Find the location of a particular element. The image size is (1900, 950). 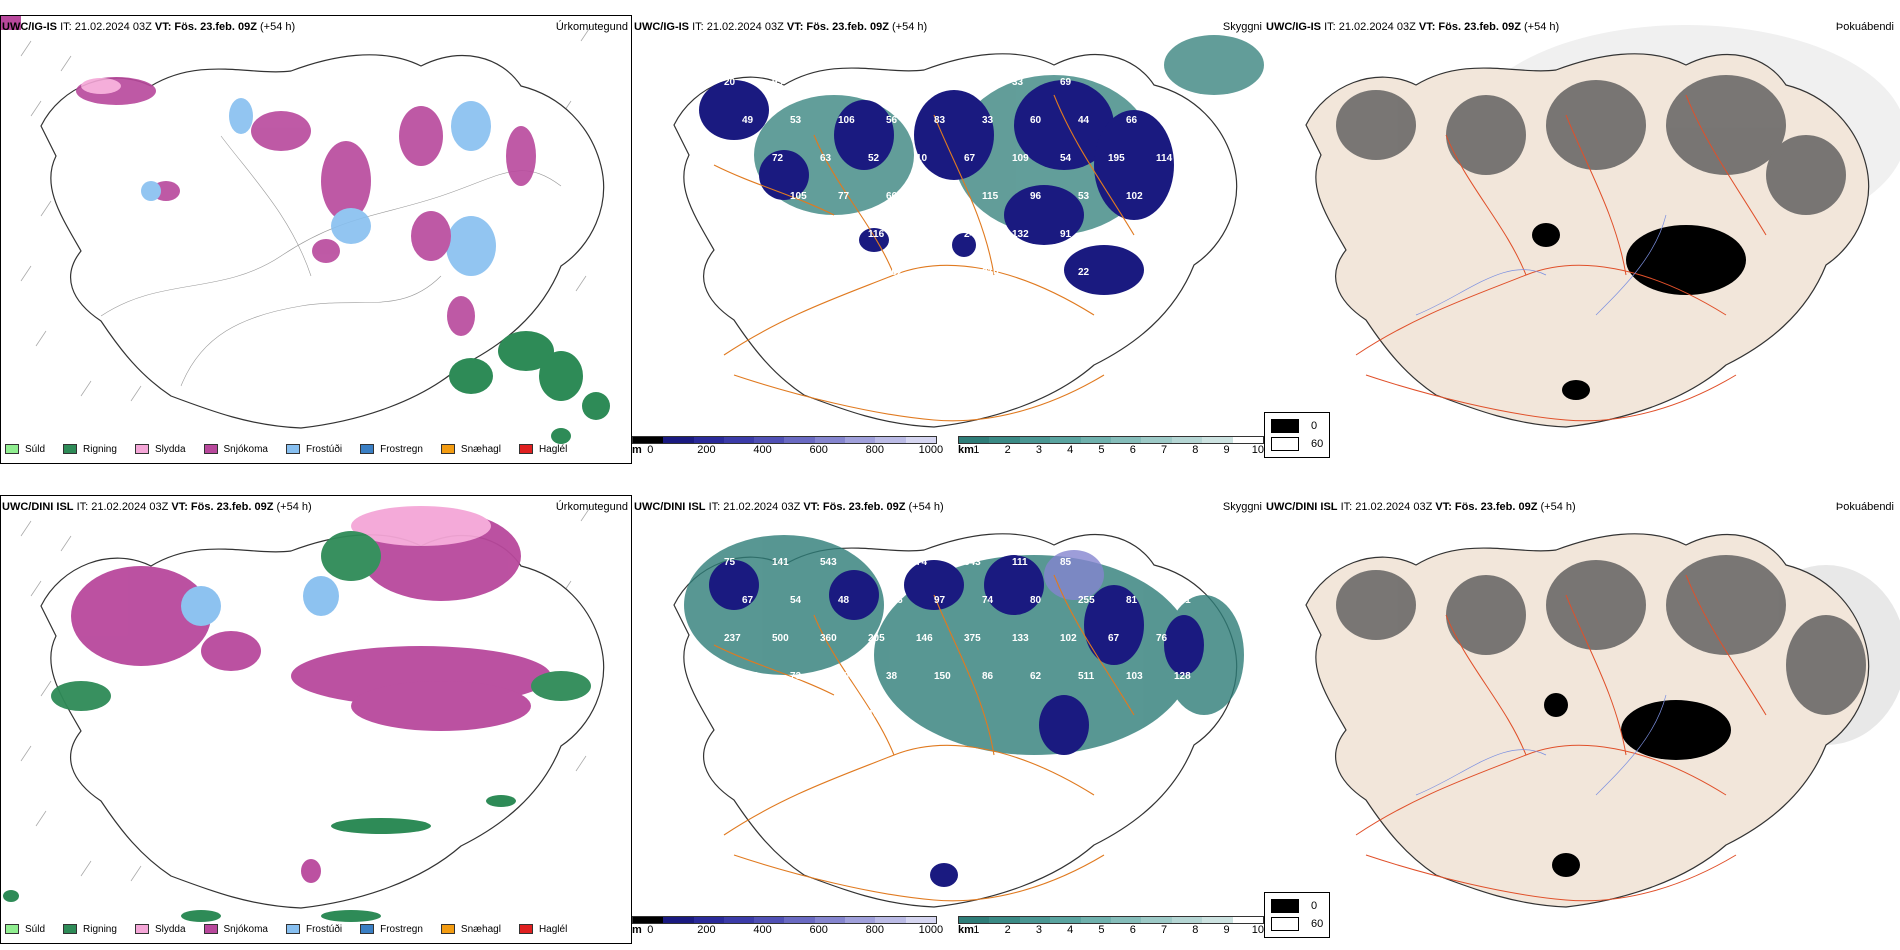

fog-map-bottom is located at coordinates (1602, 720).